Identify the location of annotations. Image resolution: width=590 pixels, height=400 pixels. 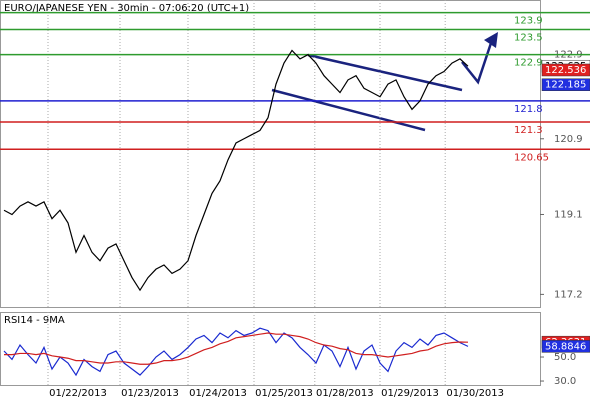
(384, 82).